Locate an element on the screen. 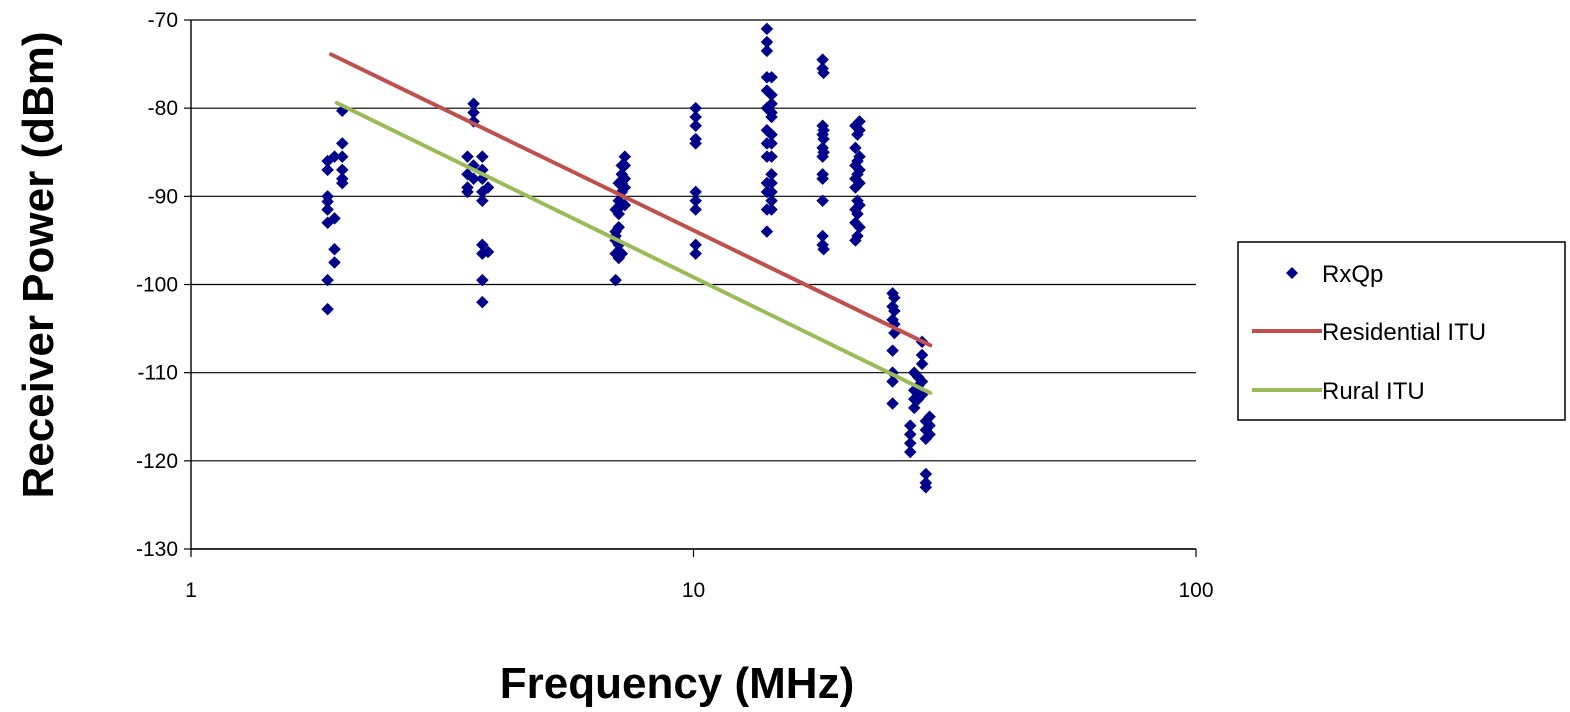  y-tick-label: -90 is located at coordinates (163, 196).